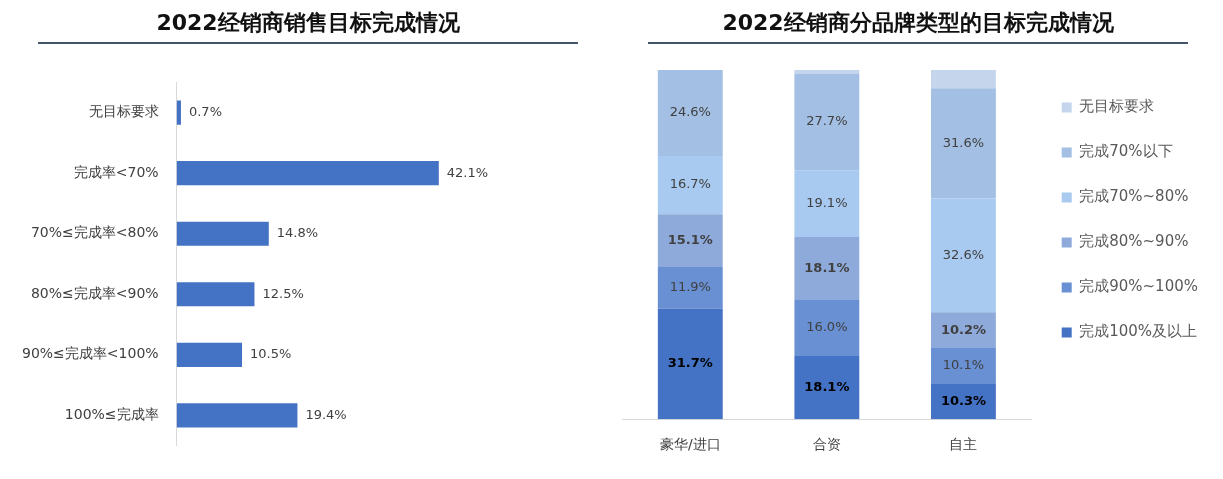 Image resolution: width=1223 pixels, height=479 pixels. What do you see at coordinates (963, 444) in the screenshot?
I see `x-tick-label: 自主` at bounding box center [963, 444].